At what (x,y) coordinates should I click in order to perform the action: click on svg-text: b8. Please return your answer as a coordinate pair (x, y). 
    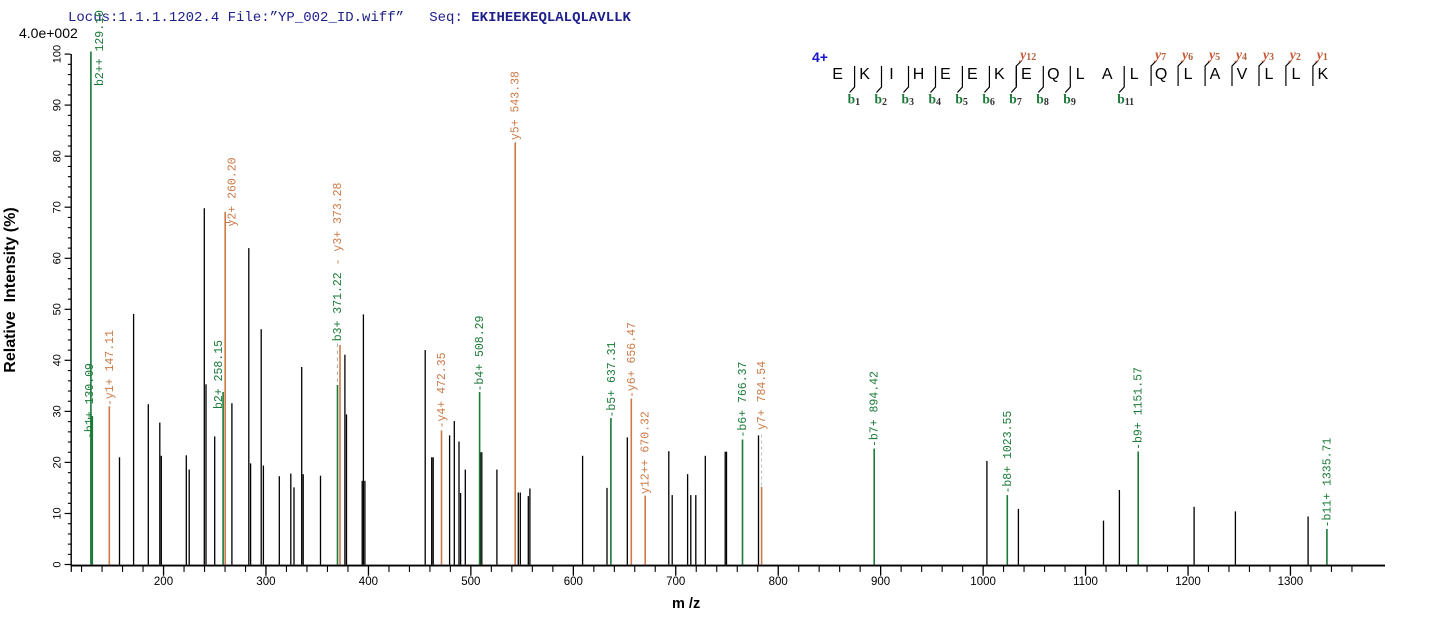
    Looking at the image, I should click on (1042, 100).